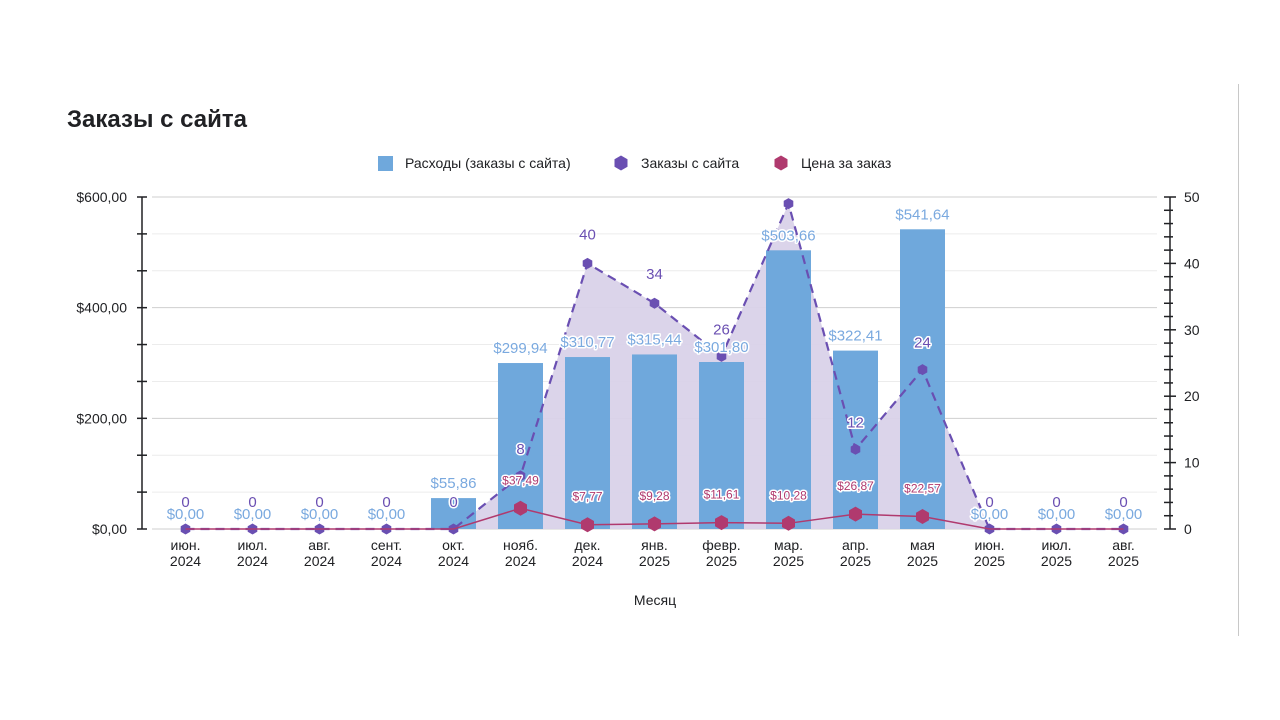 Image resolution: width=1280 pixels, height=720 pixels. Describe the element at coordinates (922, 489) in the screenshot. I see `price-value-label: $22,57` at that location.